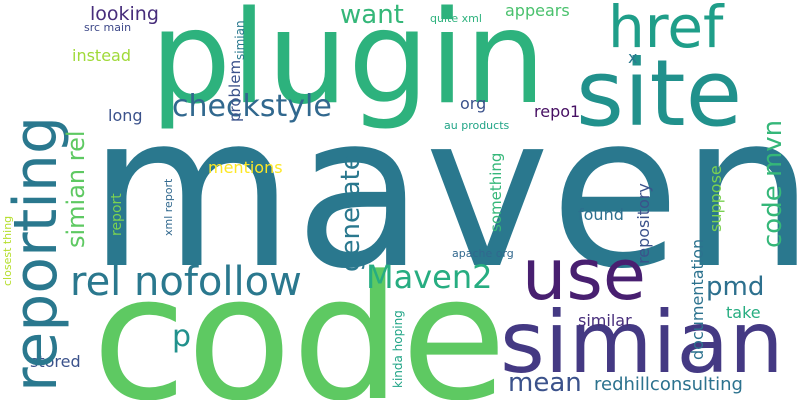  I want to click on word-repository: repository, so click(643, 223).